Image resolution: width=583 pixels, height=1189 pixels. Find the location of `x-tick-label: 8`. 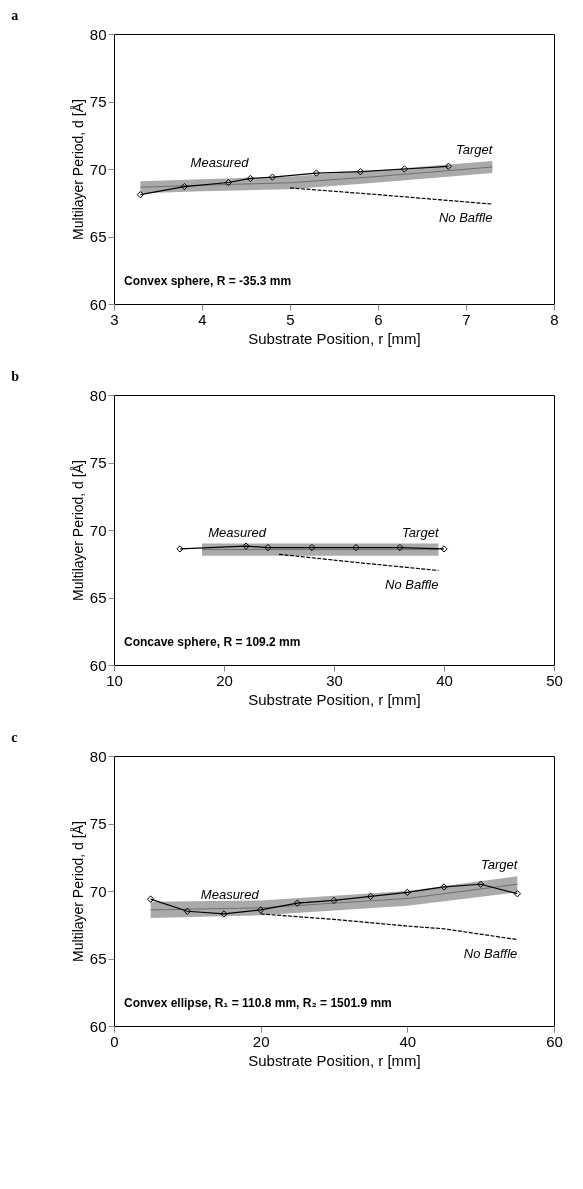

x-tick-label: 8 is located at coordinates (554, 319).